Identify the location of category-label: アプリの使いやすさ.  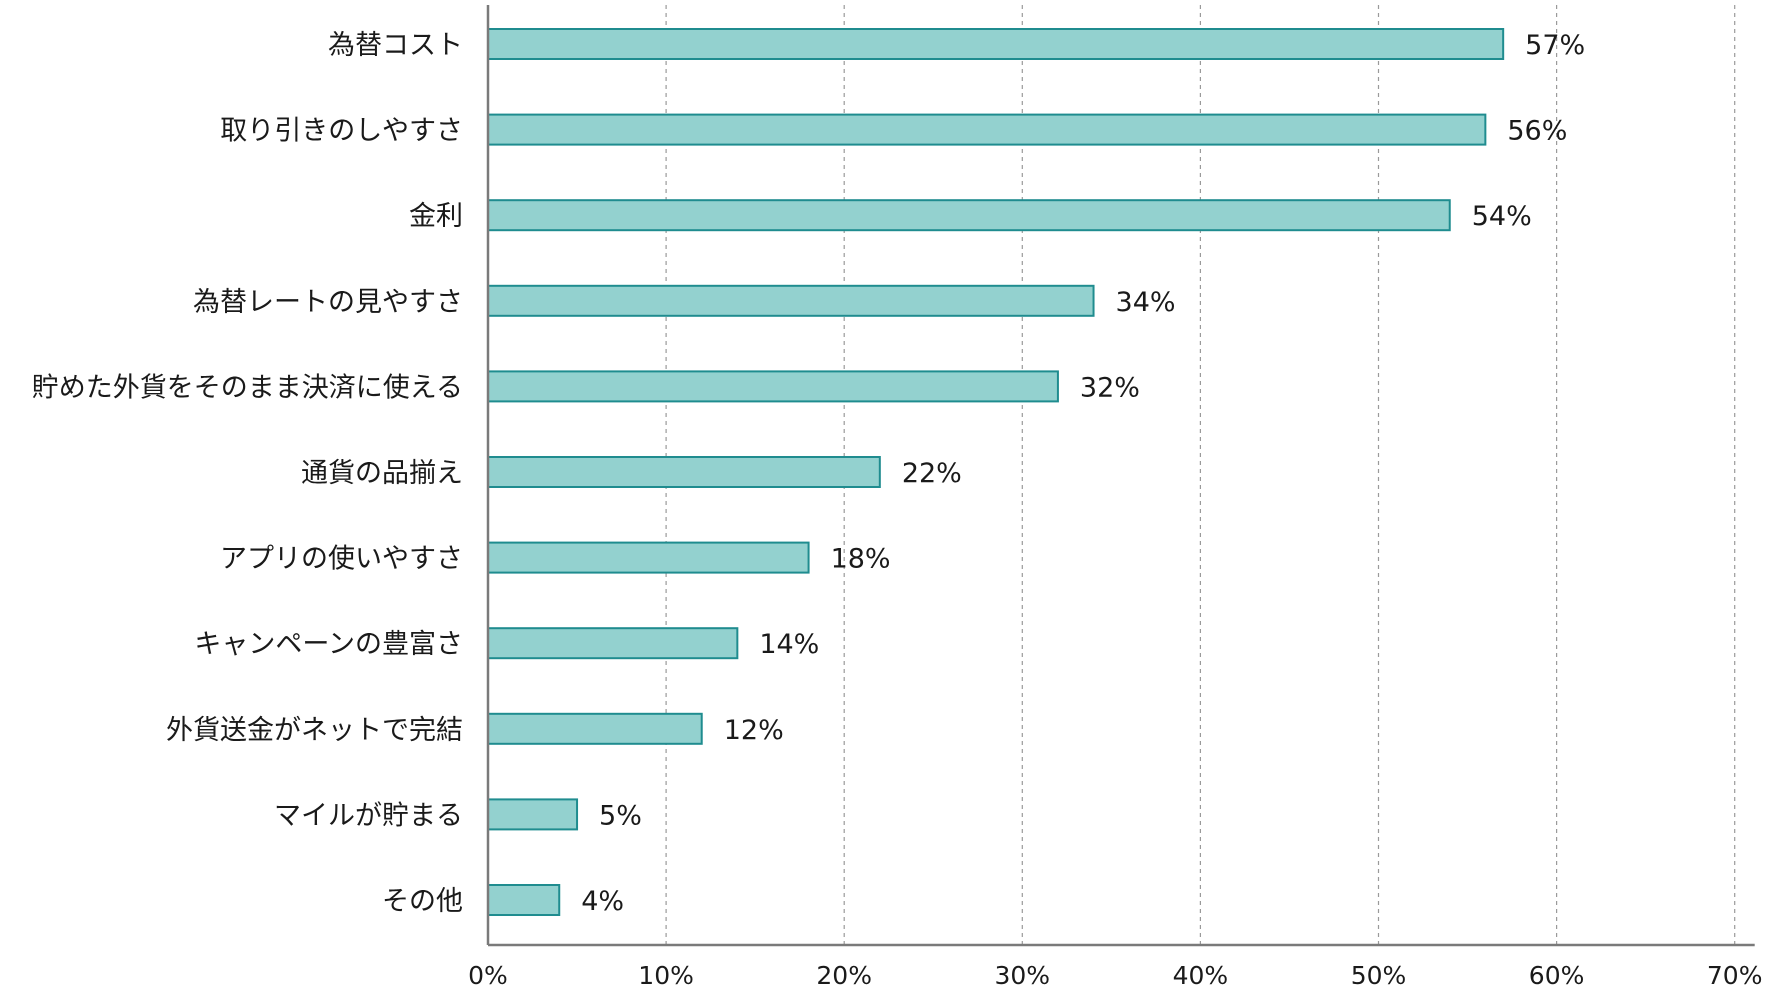
(341, 559).